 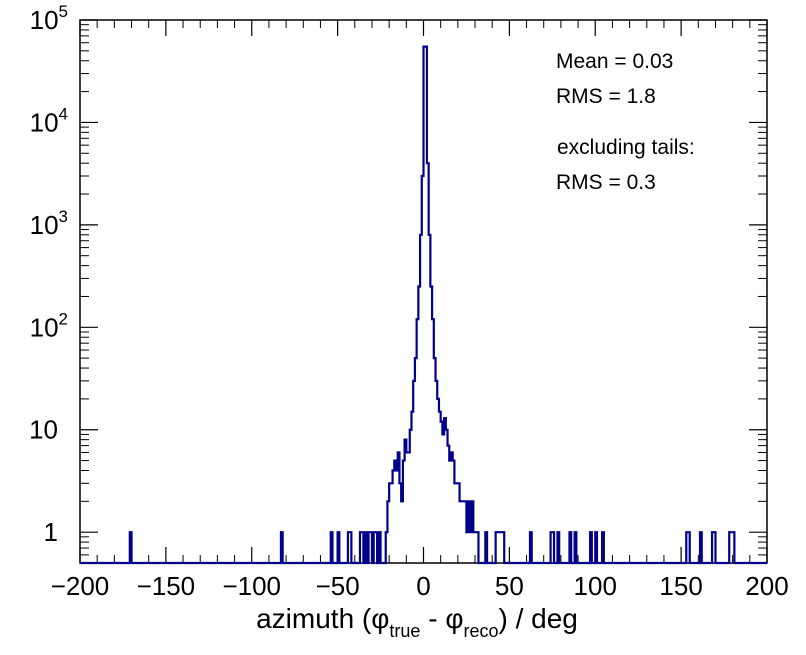 I want to click on x-tick-label: 0, so click(x=423, y=586).